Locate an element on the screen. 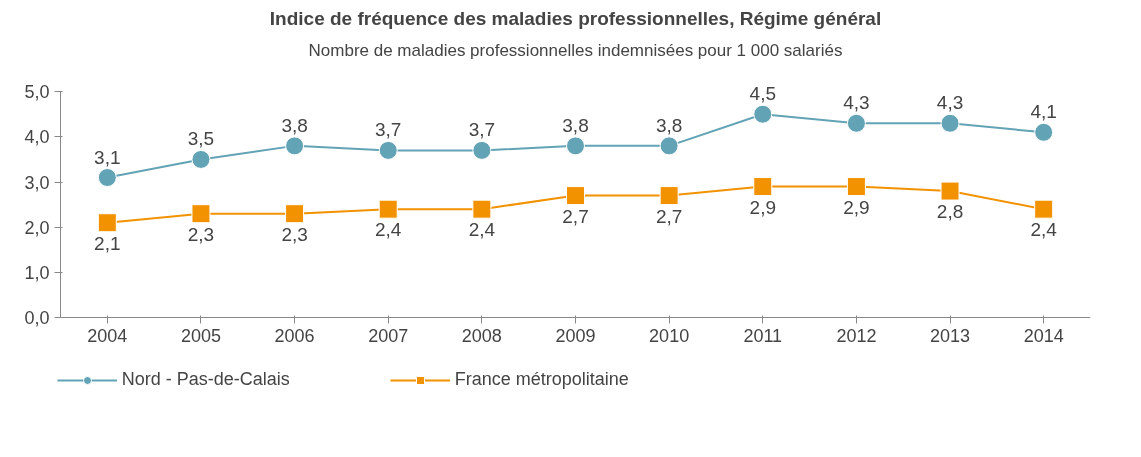  data-label: 2,8 is located at coordinates (950, 212).